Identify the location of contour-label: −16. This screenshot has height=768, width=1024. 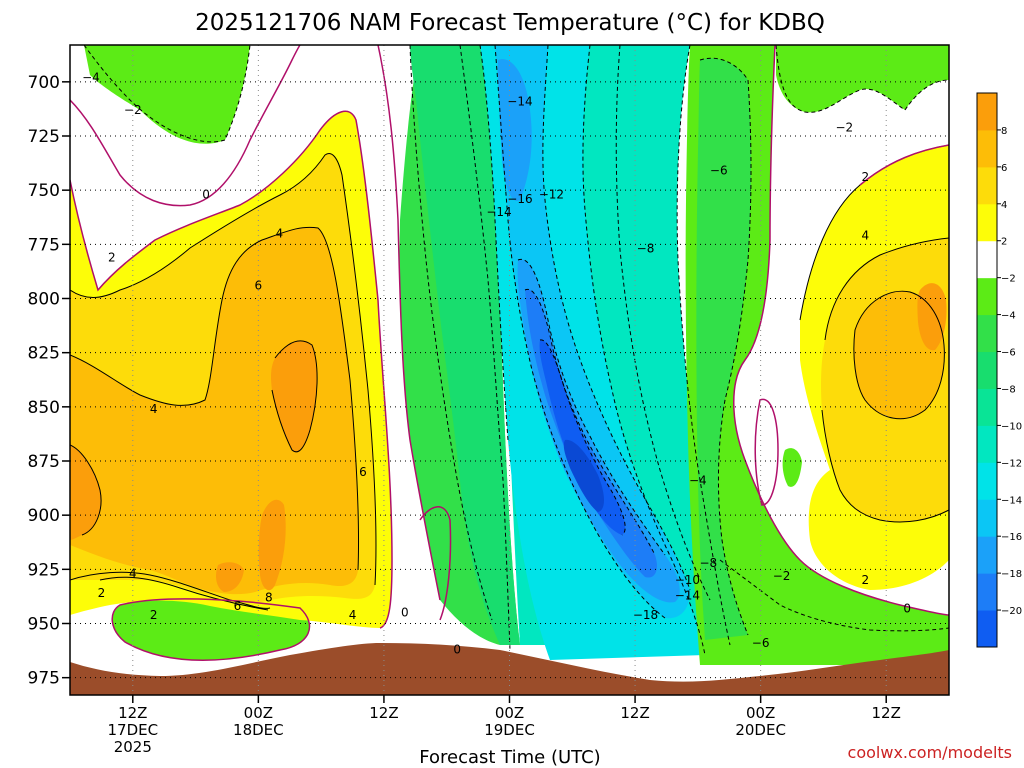
(519, 199).